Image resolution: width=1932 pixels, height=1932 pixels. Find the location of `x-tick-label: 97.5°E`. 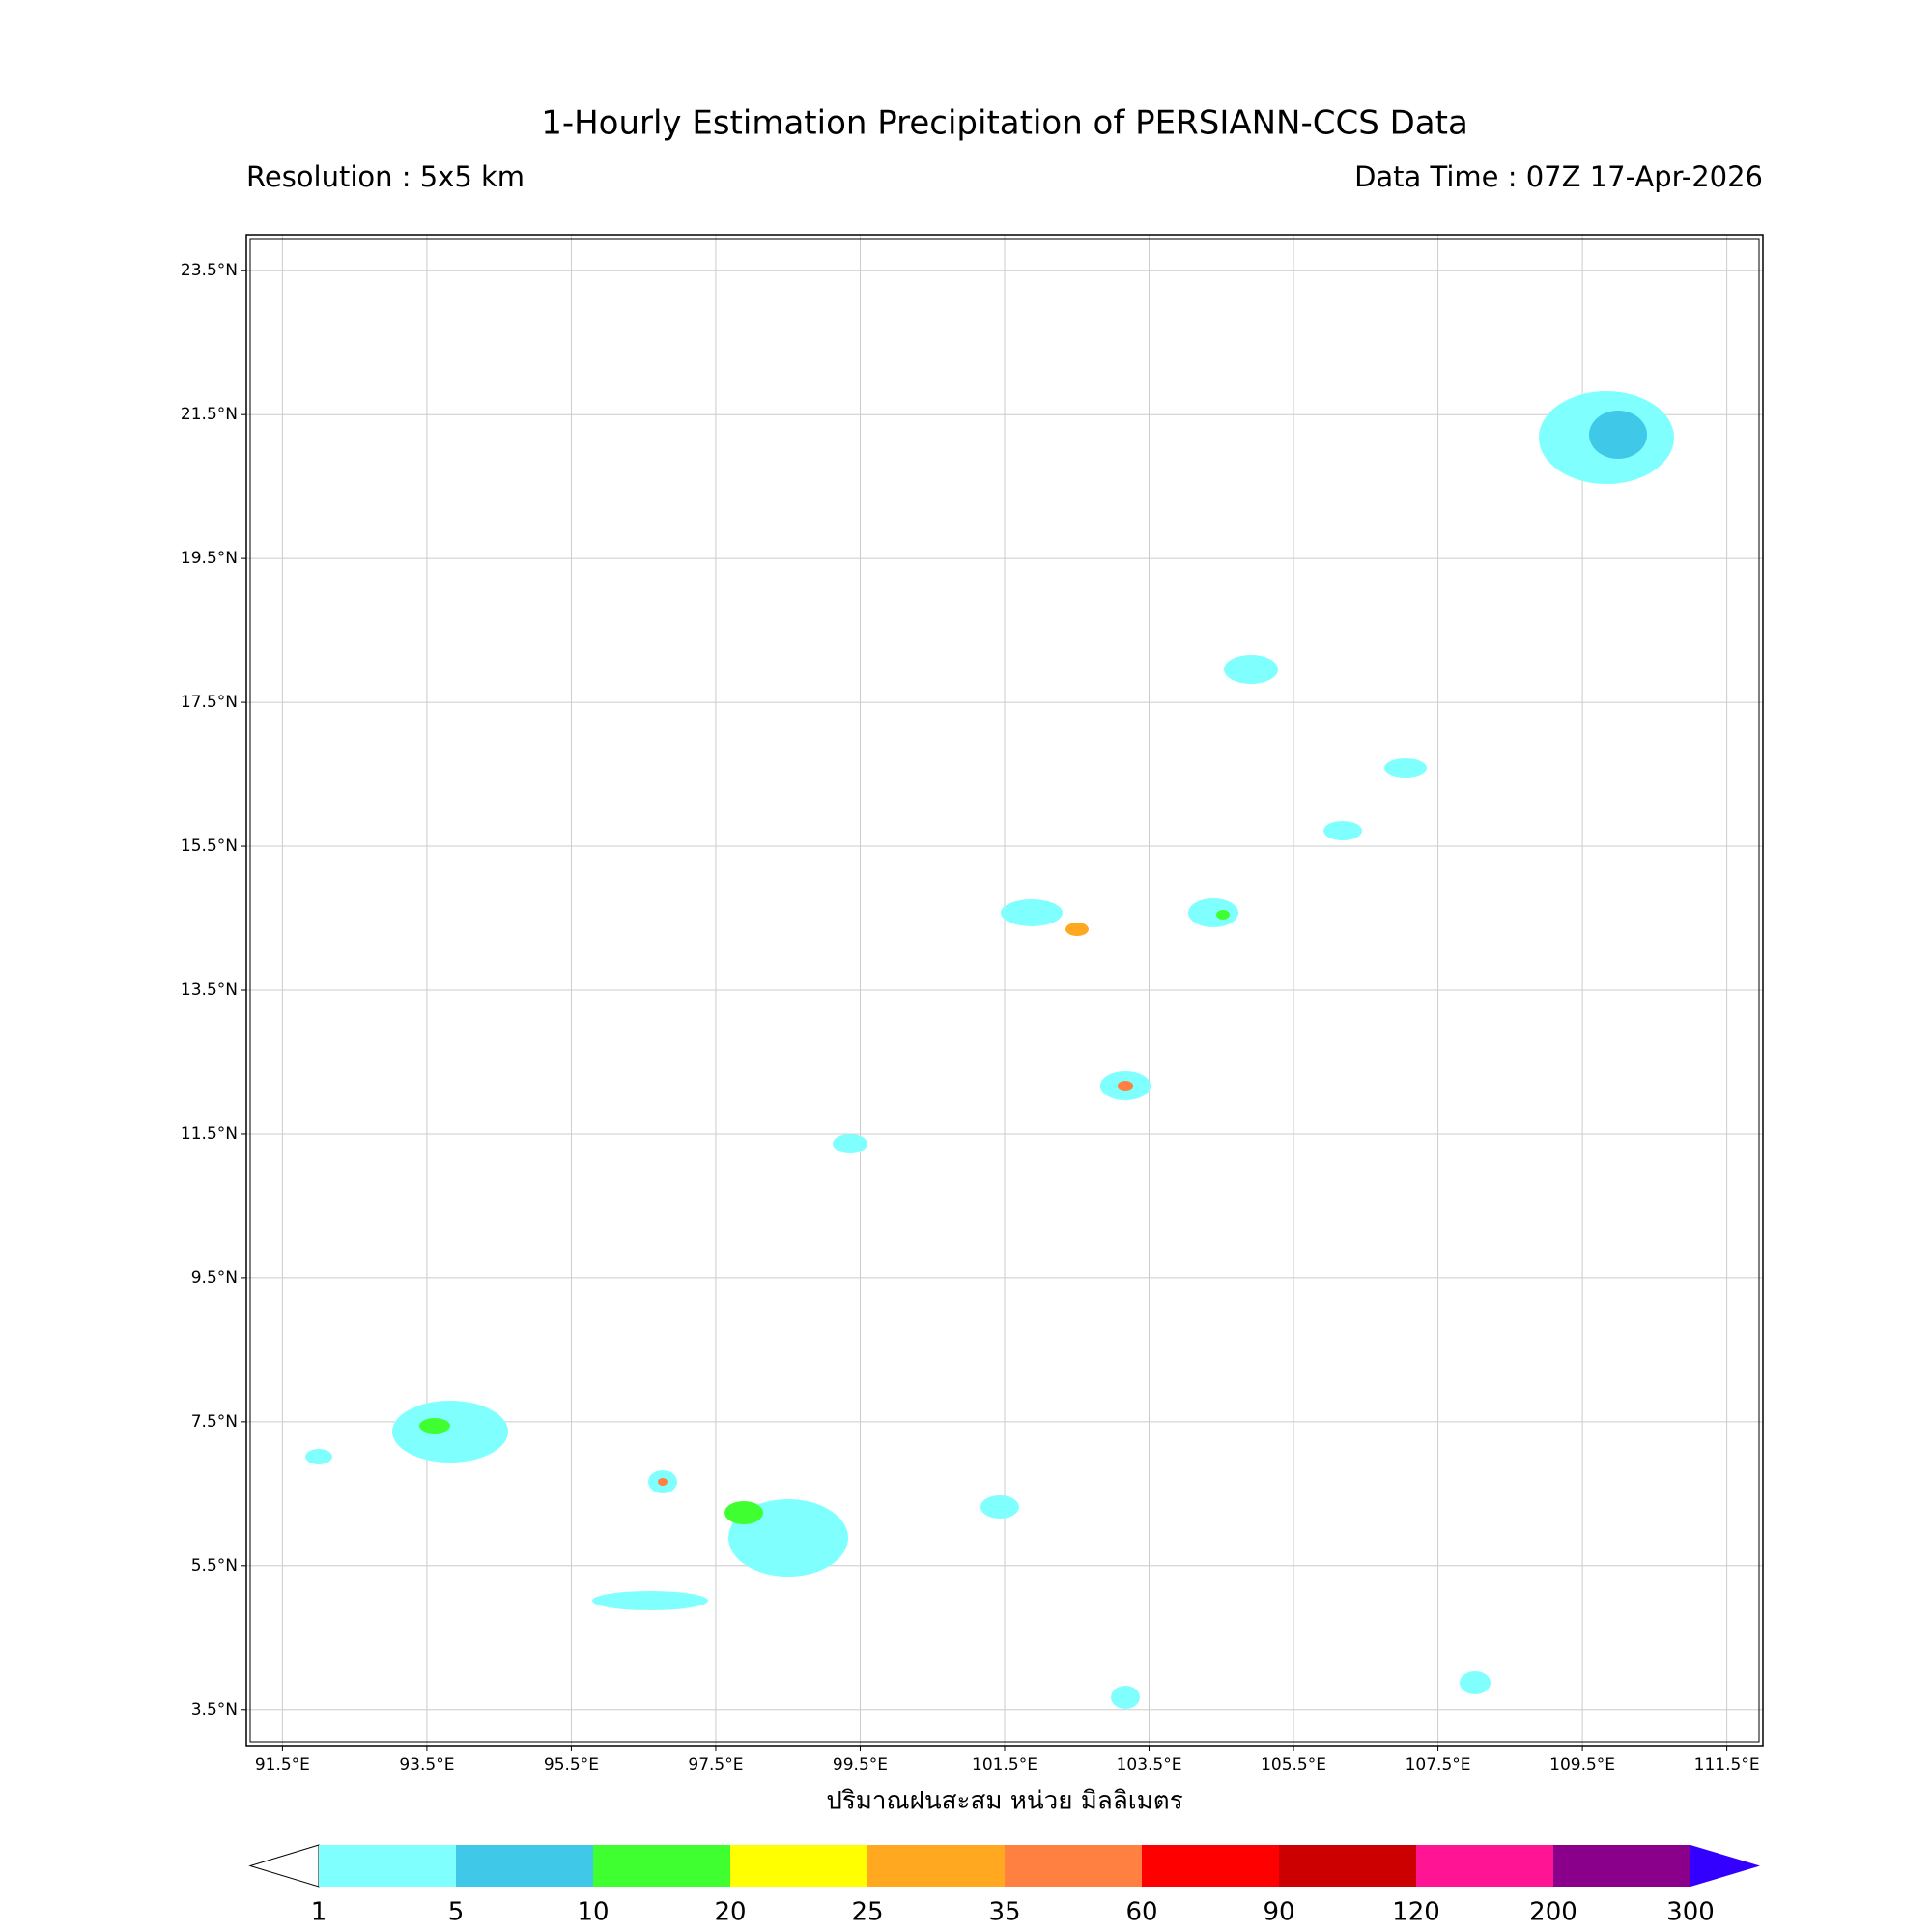

x-tick-label: 97.5°E is located at coordinates (715, 1765).